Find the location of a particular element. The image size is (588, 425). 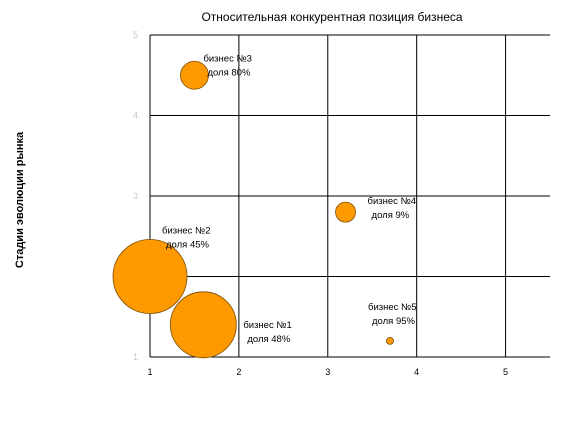

bubble-share-3: доля 80% is located at coordinates (229, 72).